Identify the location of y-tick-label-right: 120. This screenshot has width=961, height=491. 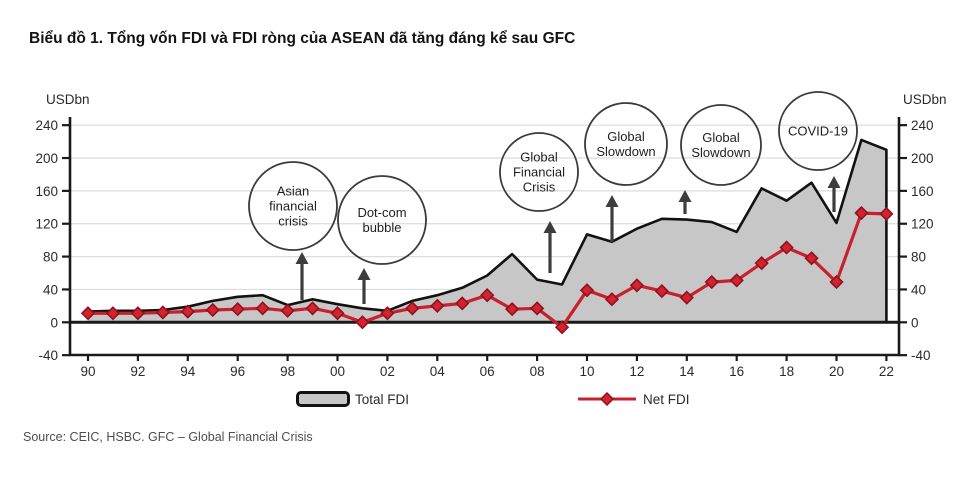
(922, 224).